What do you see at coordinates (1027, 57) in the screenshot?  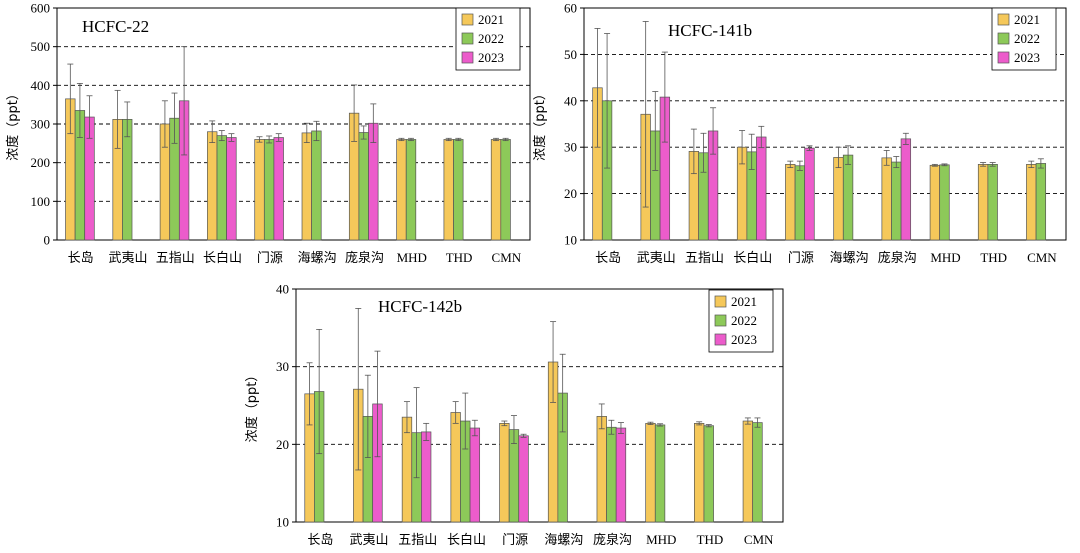 I see `c1-legend-label-2023: 2023` at bounding box center [1027, 57].